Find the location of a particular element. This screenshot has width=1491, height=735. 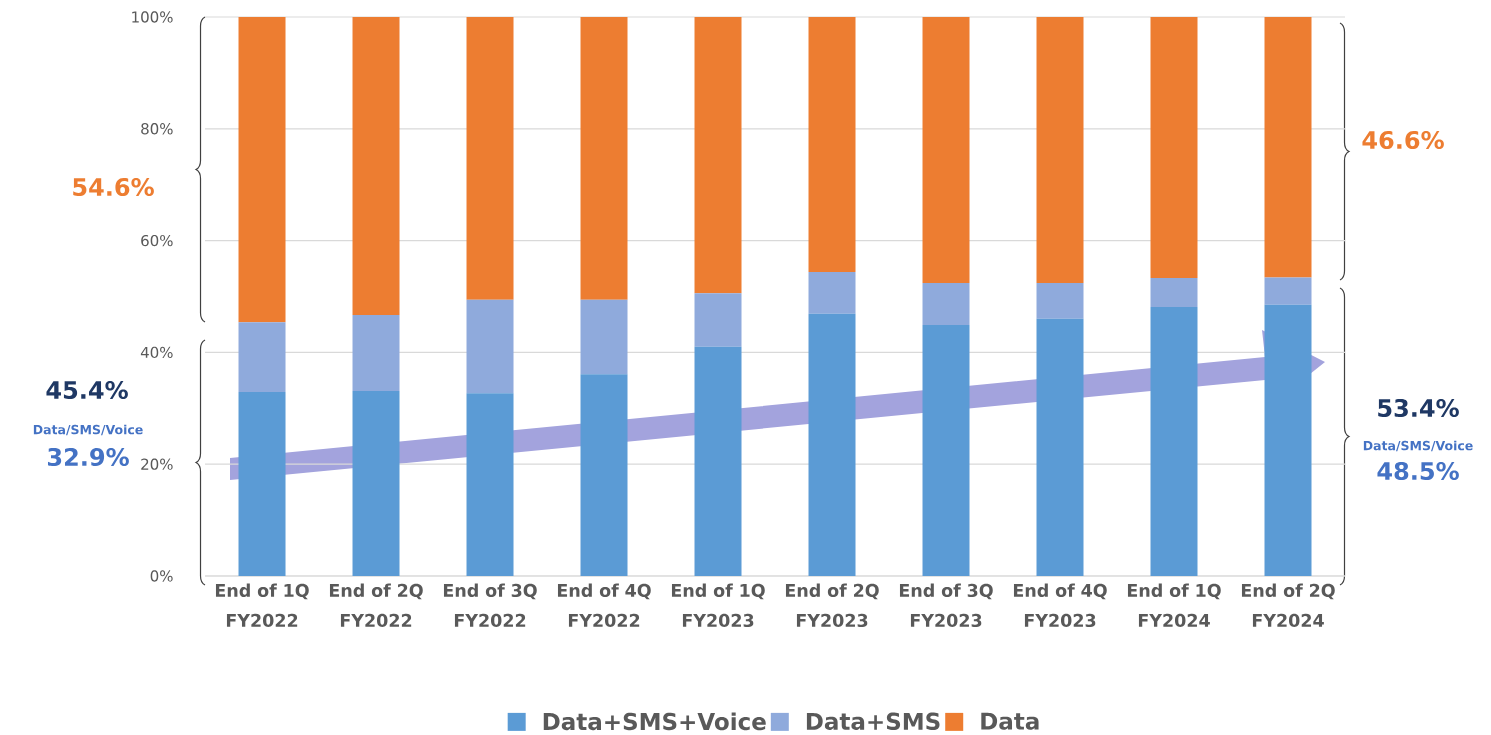

text: 45.4% is located at coordinates (87, 390).